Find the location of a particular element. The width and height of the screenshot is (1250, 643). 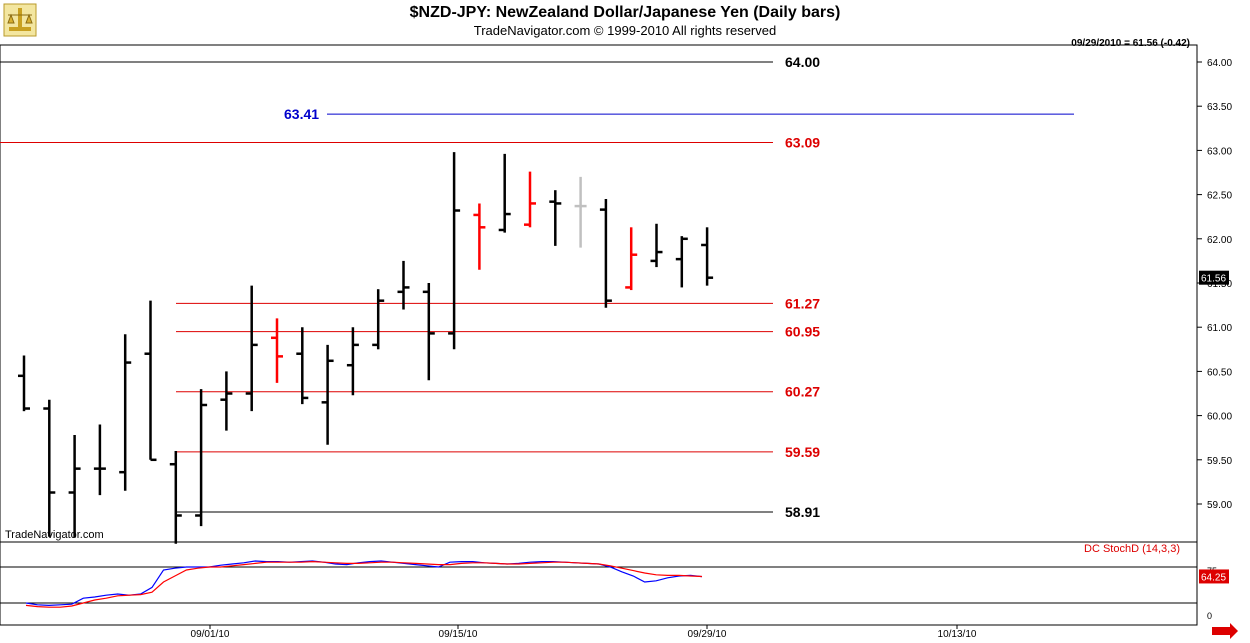

watermark: TradeNavigator.com is located at coordinates (54, 535).